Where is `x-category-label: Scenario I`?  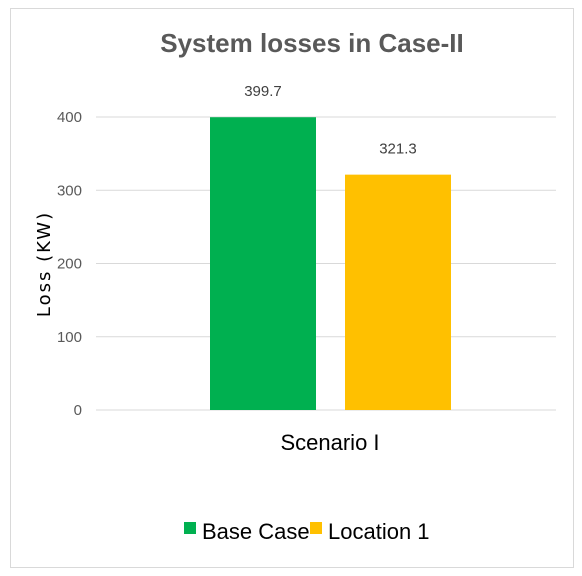 x-category-label: Scenario I is located at coordinates (329, 442).